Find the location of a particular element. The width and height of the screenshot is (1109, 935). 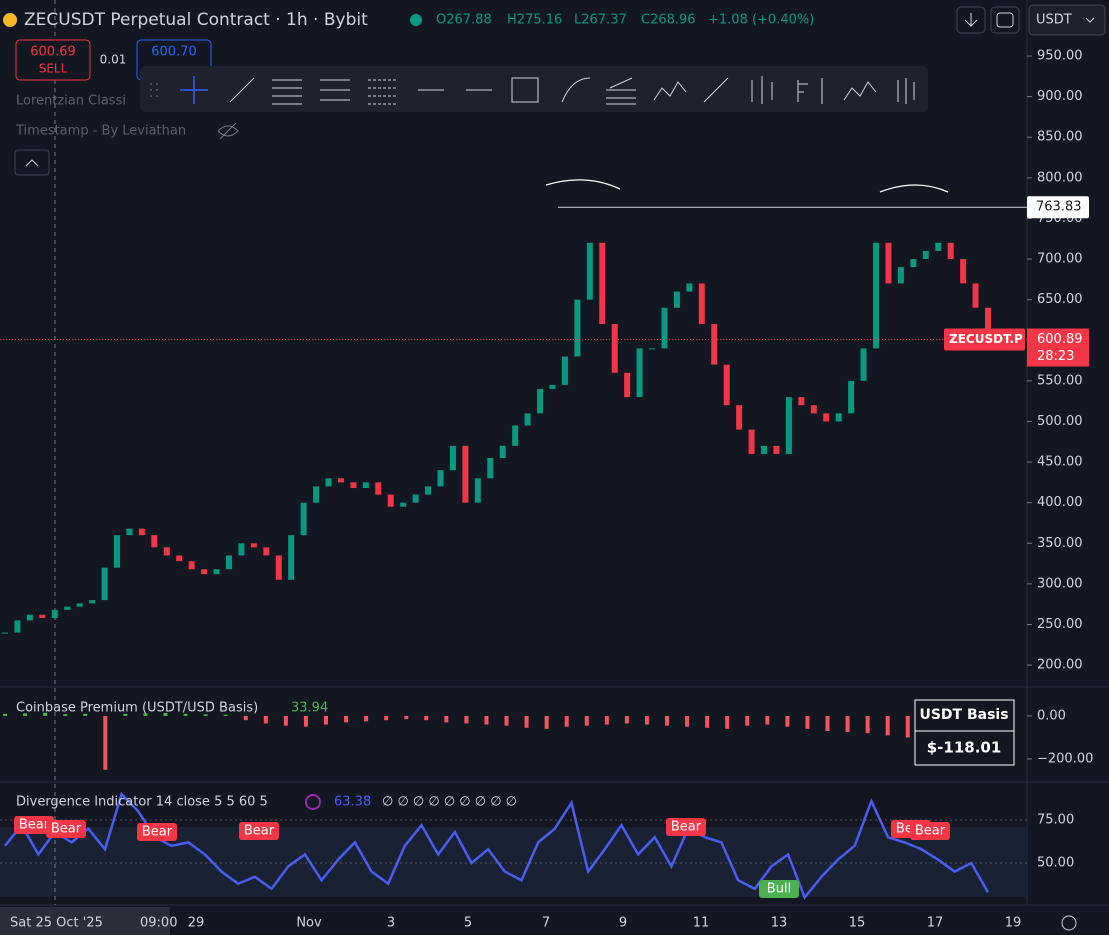

last-price: 600.89 is located at coordinates (1060, 339).